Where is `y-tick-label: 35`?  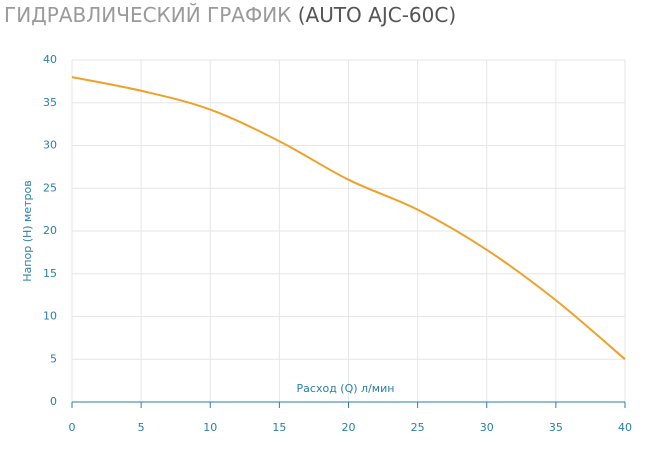
y-tick-label: 35 is located at coordinates (50, 102).